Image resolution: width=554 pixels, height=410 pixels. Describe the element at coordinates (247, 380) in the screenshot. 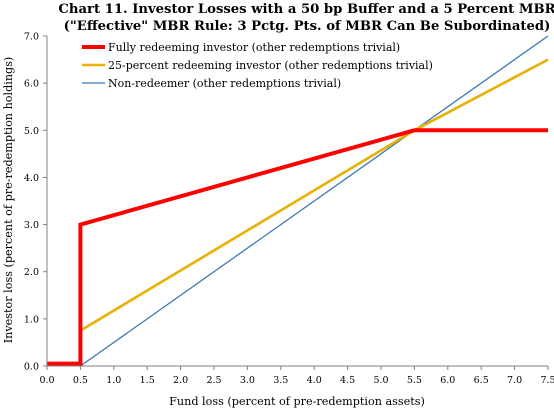

I see `x-tick-label: 3.0` at that location.